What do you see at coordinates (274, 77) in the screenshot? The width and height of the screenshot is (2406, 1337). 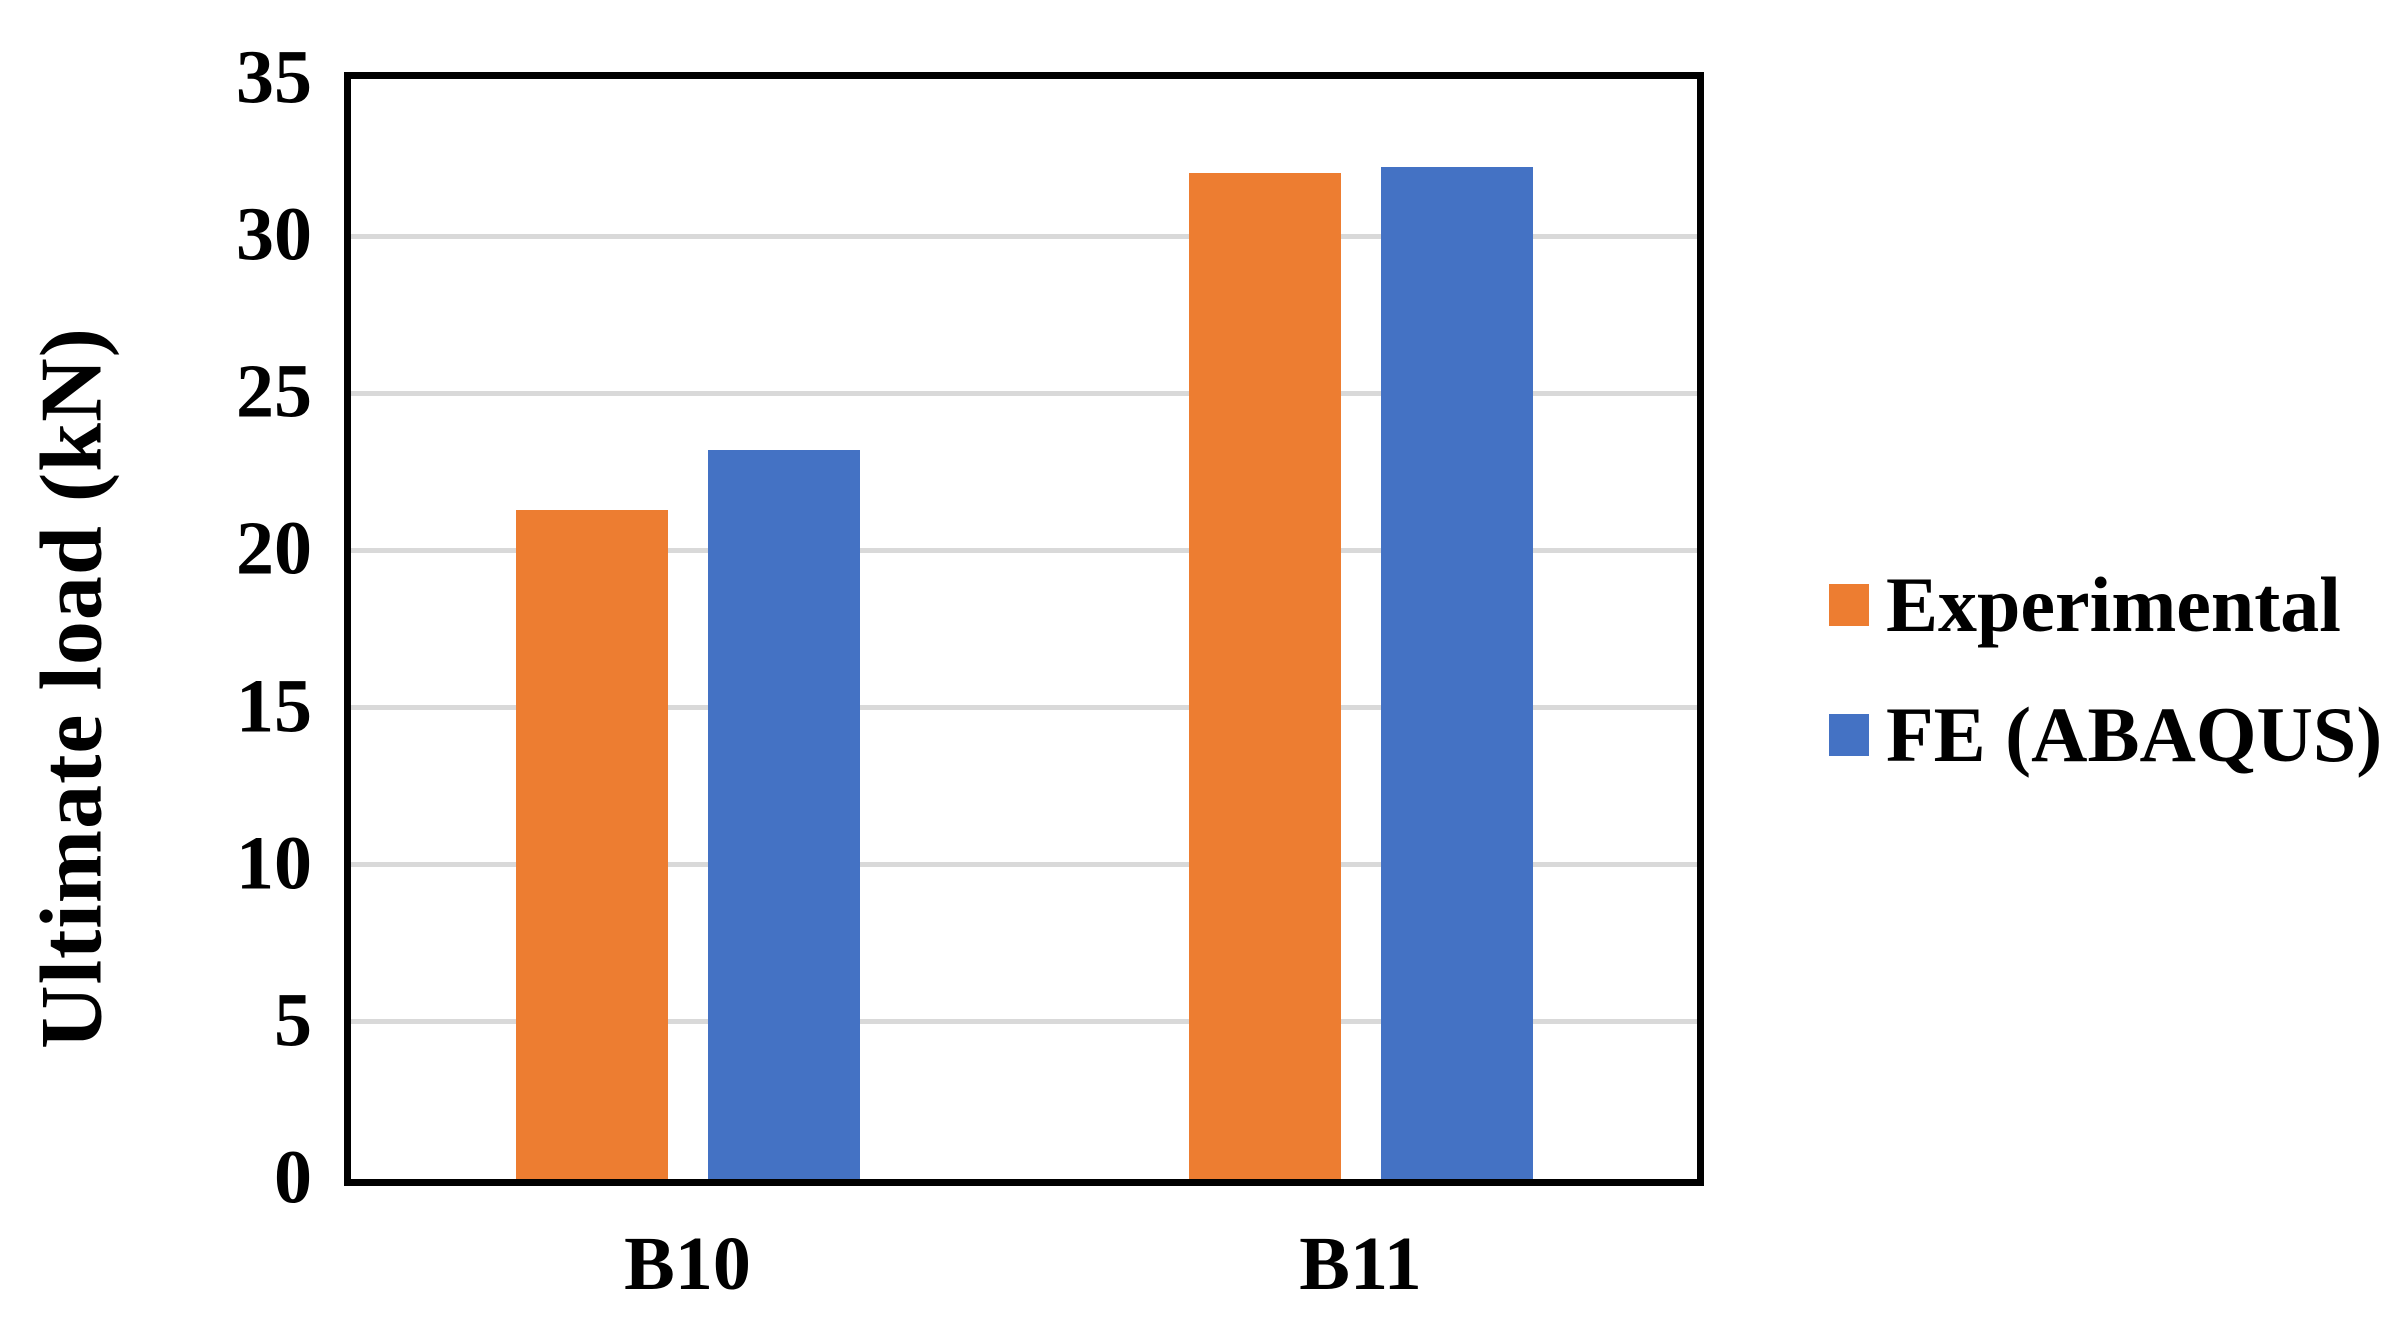 I see `y-tick-label: 35` at bounding box center [274, 77].